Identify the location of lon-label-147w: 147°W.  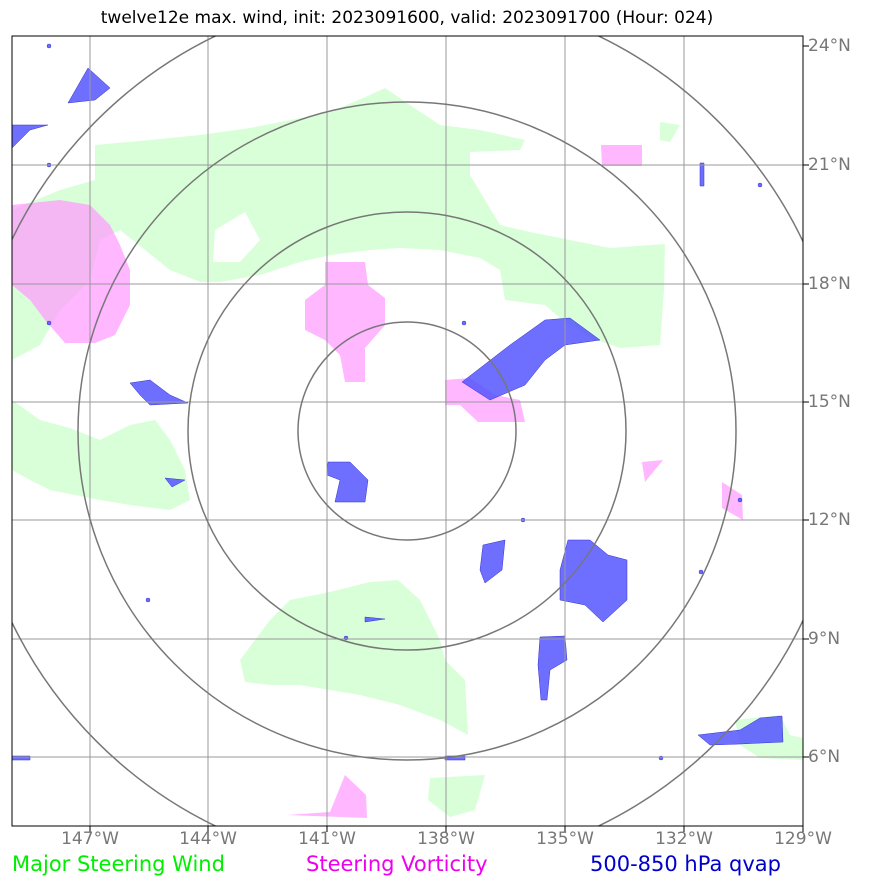
(90, 839).